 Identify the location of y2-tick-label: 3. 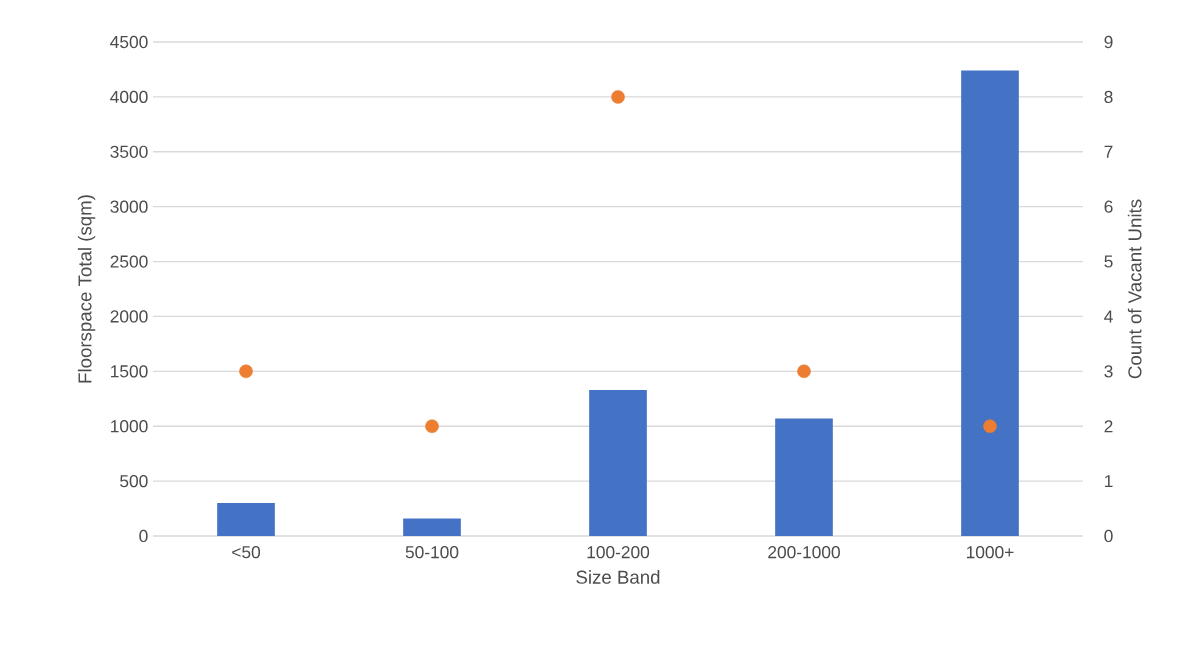
(1108, 371).